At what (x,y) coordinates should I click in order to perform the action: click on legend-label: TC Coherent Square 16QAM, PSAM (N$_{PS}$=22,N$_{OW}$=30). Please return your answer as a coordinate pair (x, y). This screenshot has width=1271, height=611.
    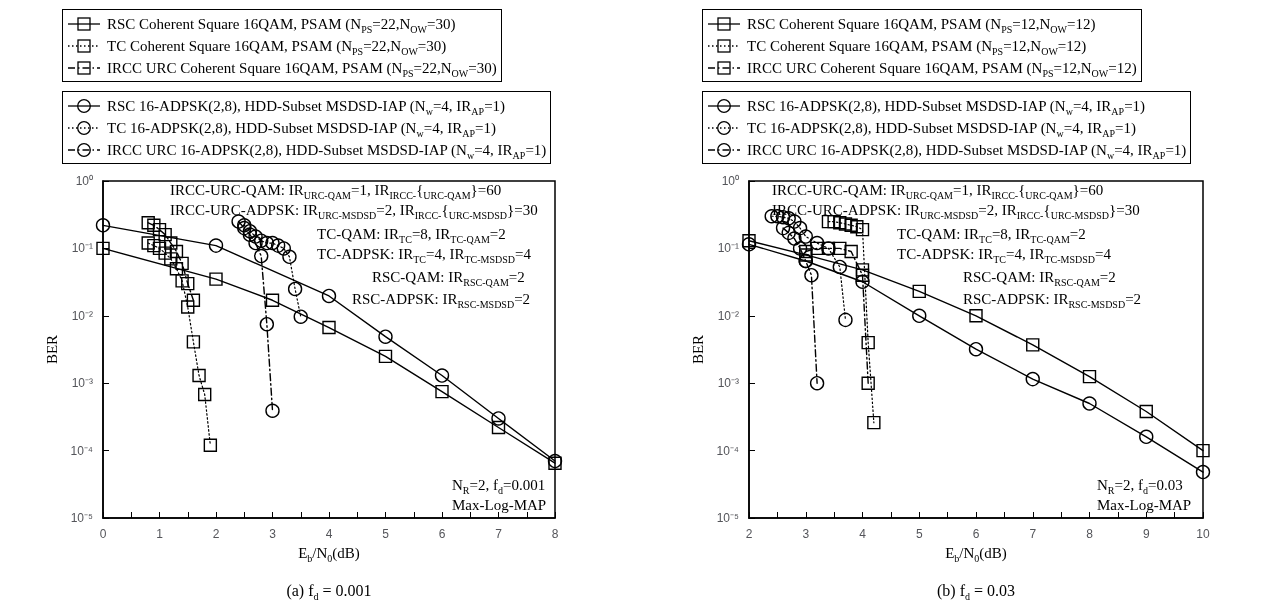
    Looking at the image, I should click on (277, 47).